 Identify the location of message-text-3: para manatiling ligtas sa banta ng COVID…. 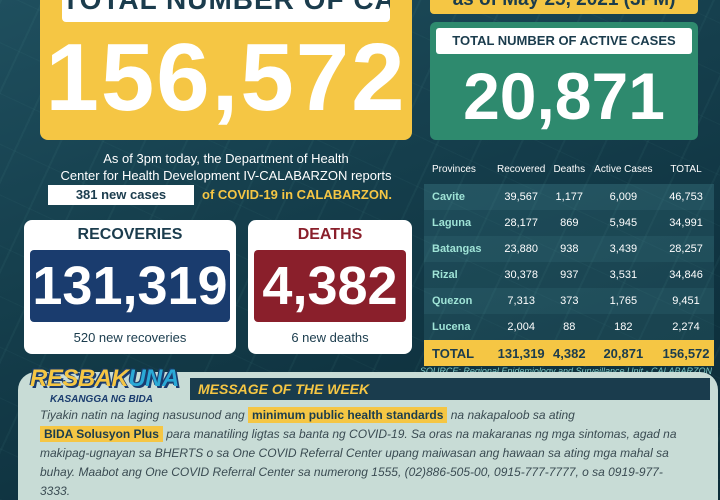
(358, 462).